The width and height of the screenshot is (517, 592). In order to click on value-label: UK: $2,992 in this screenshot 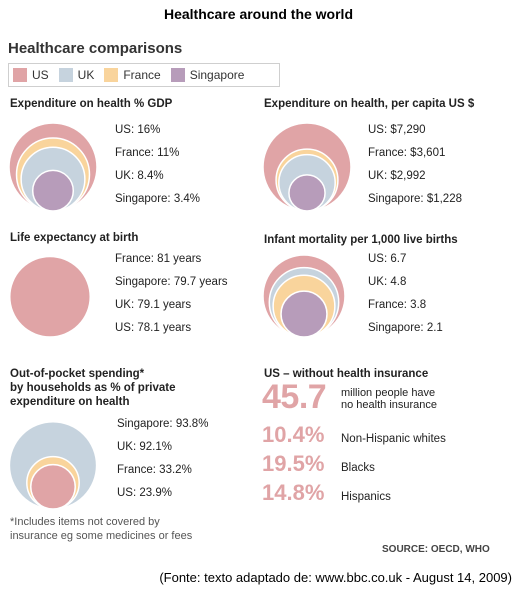, I will do `click(397, 176)`.